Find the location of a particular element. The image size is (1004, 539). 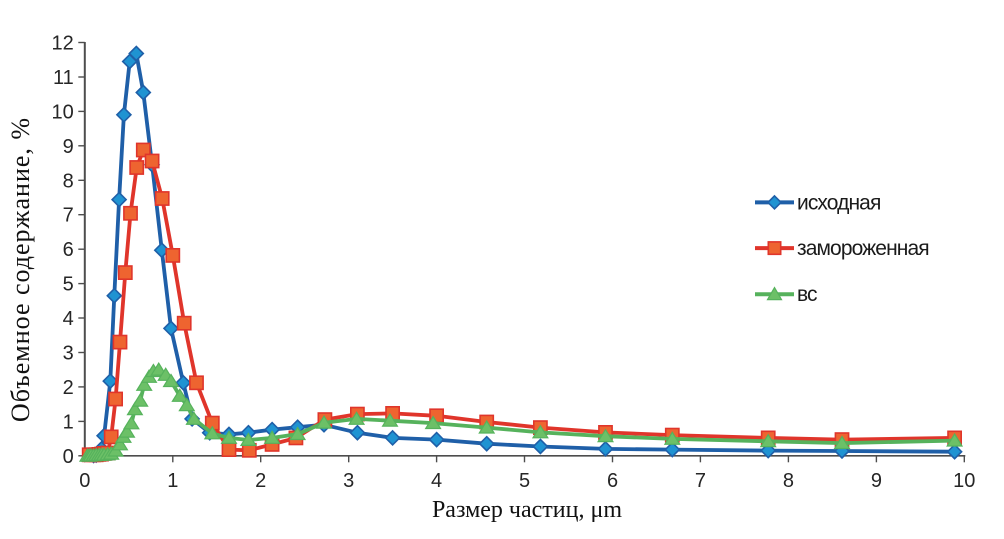

svg-text: вс is located at coordinates (807, 294).